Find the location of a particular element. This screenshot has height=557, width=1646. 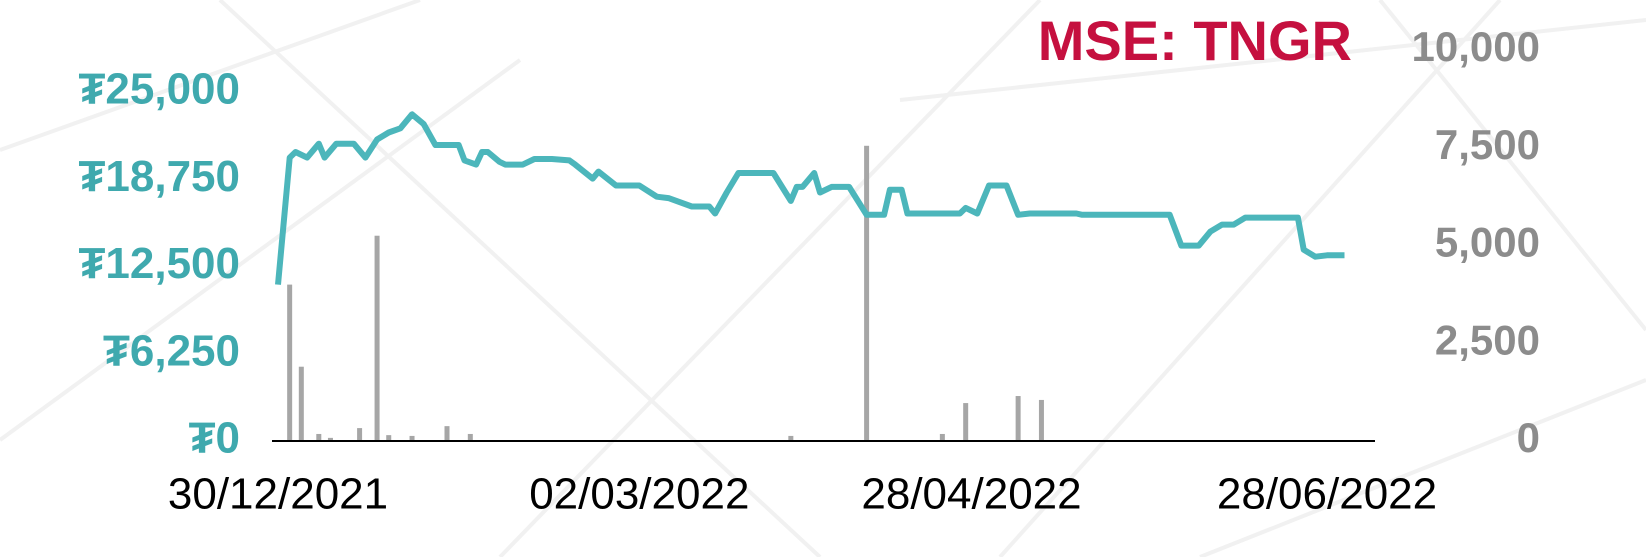

chart-title: MSE: TNGR is located at coordinates (1195, 40).